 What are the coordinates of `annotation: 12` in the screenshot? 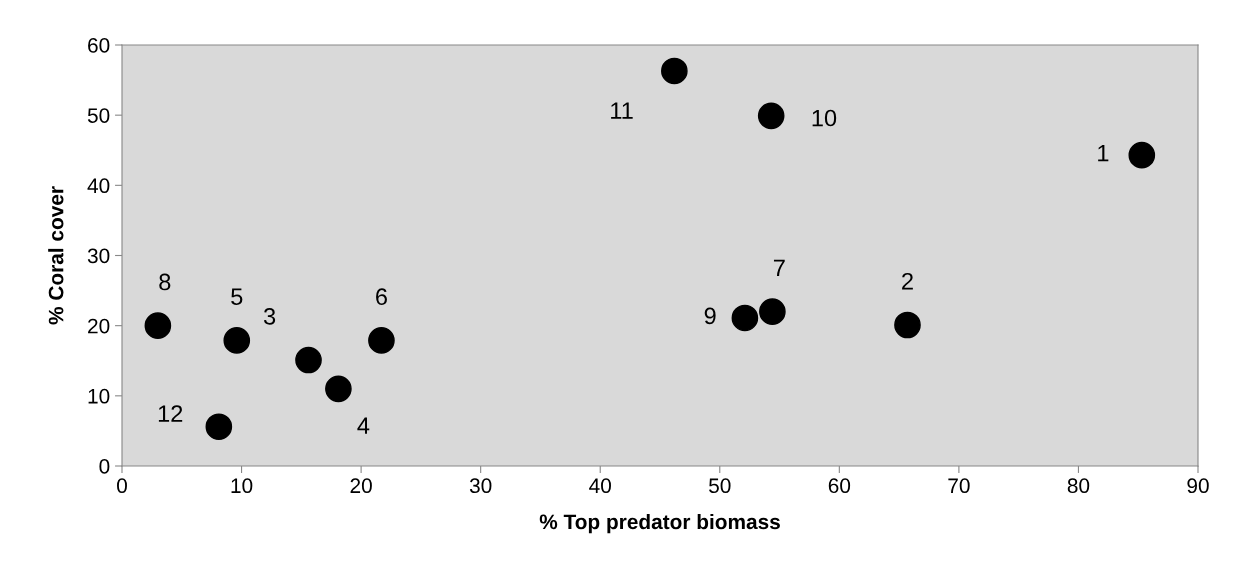 It's located at (170, 413).